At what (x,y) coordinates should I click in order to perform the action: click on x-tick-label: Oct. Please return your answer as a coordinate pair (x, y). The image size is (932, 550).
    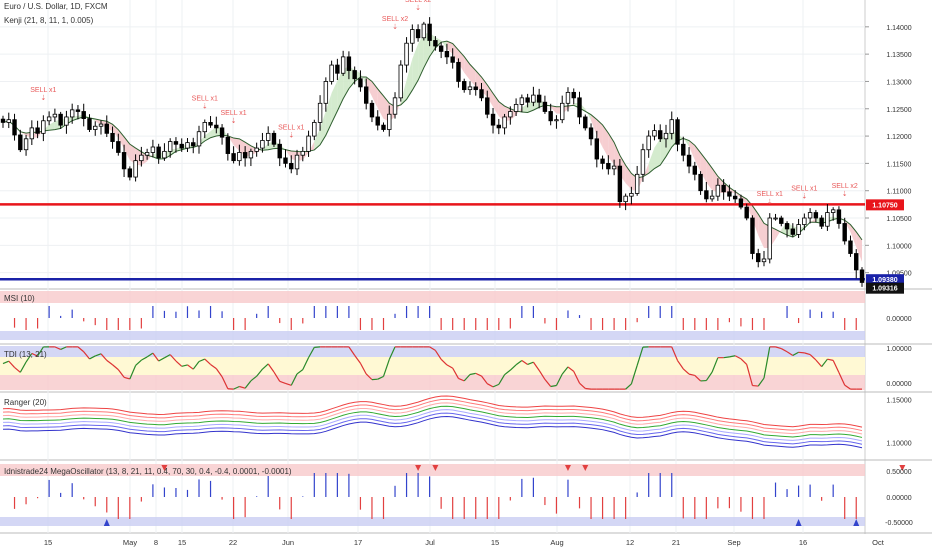
    Looking at the image, I should click on (878, 542).